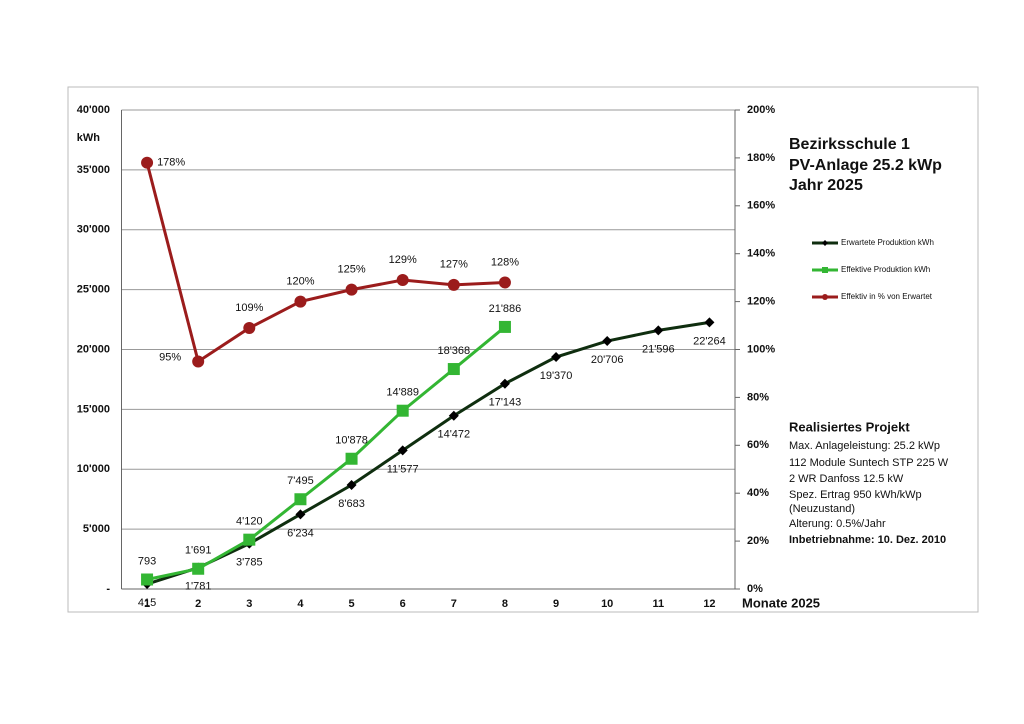  What do you see at coordinates (93, 170) in the screenshot?
I see `y-tick-label: 35'000` at bounding box center [93, 170].